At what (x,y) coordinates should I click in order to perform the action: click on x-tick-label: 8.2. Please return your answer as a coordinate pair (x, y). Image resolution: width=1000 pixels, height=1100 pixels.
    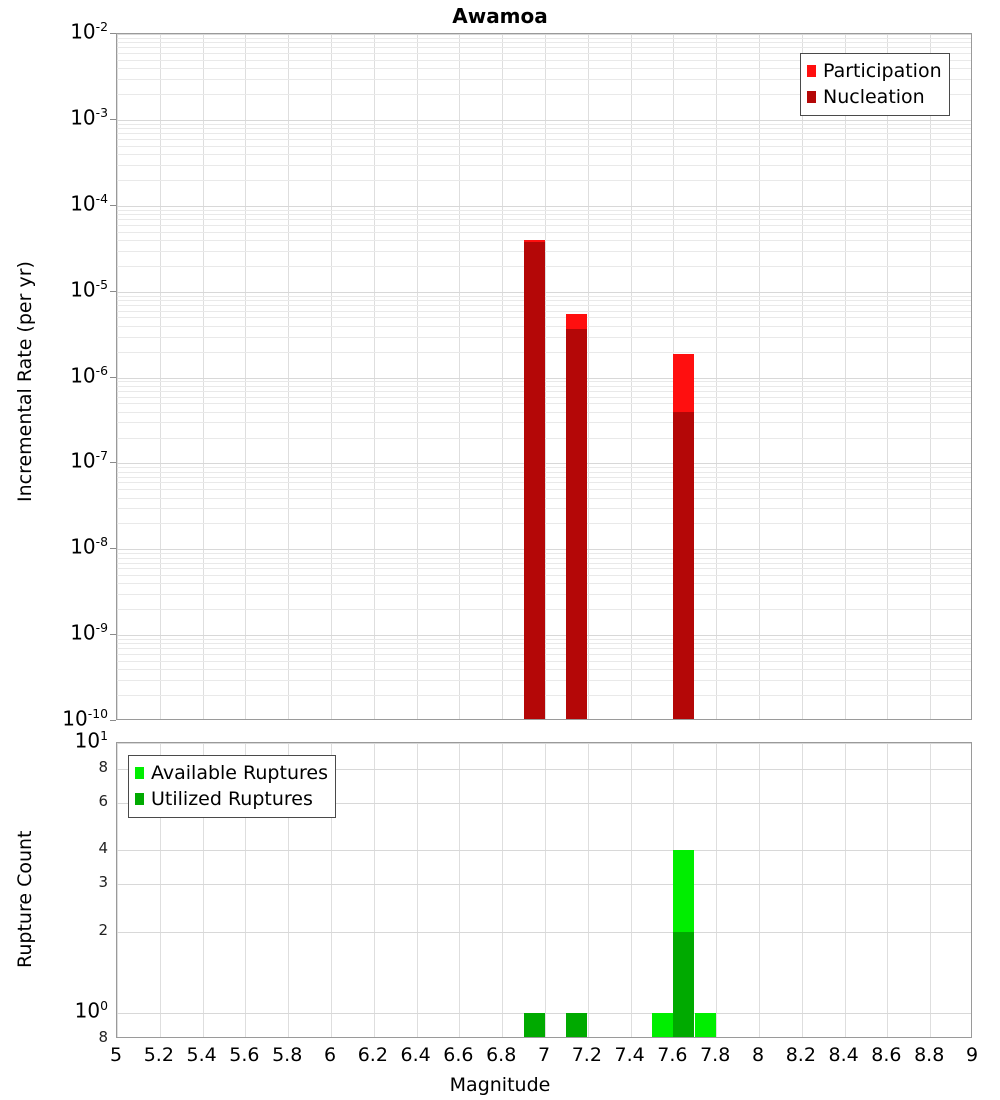
    Looking at the image, I should click on (800, 1055).